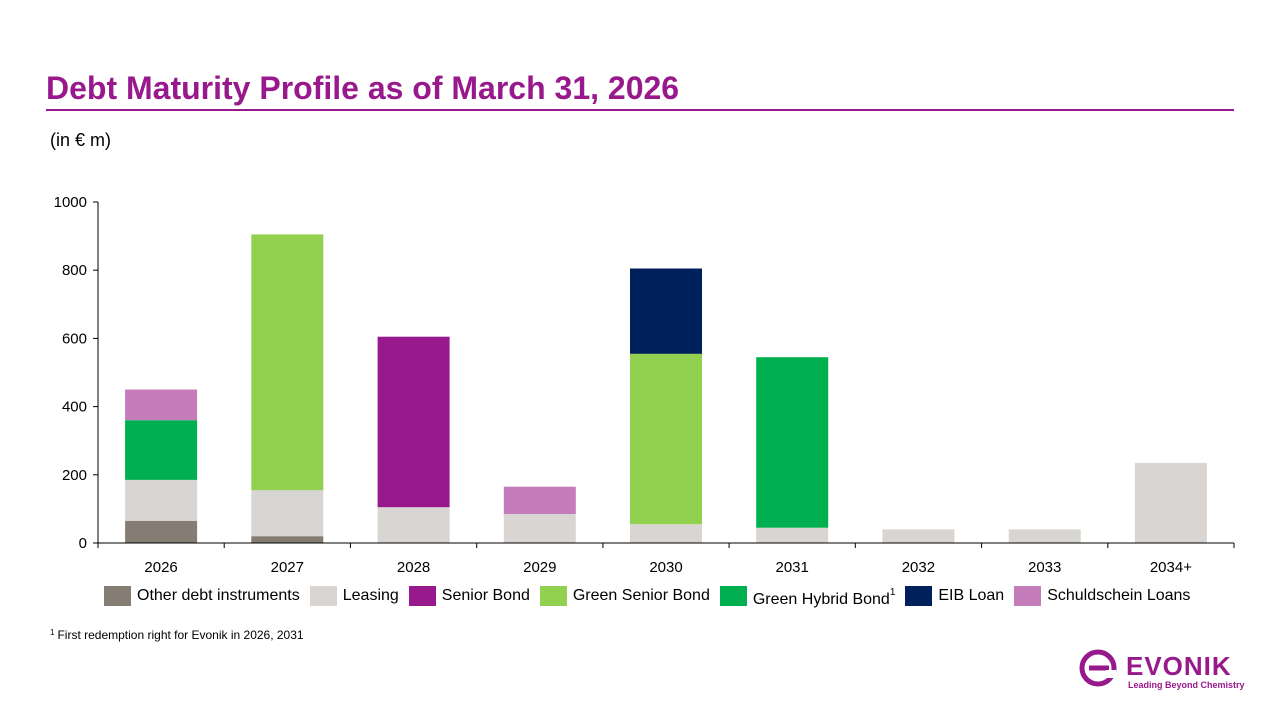 This screenshot has height=720, width=1280. I want to click on x-tick-label: 2027, so click(287, 567).